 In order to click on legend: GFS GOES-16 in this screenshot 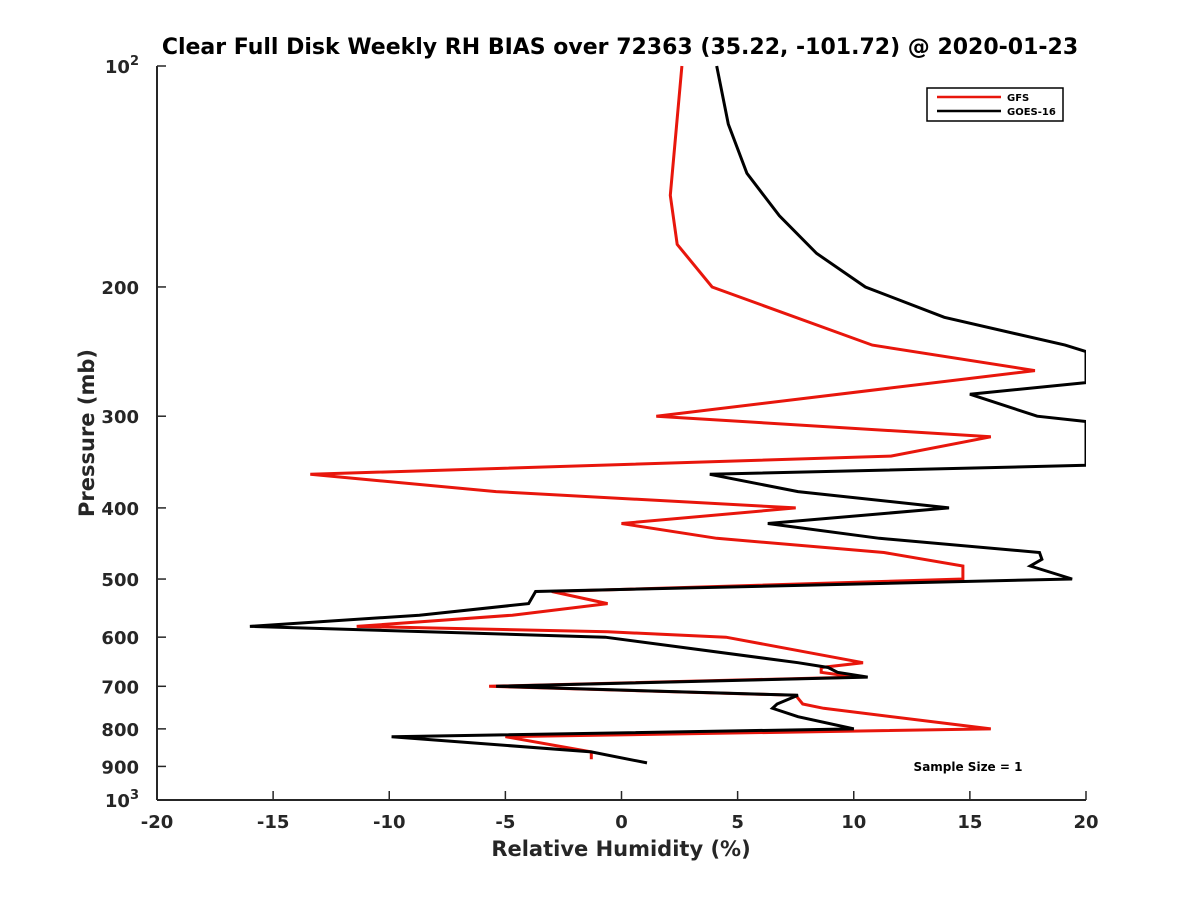, I will do `click(995, 104)`.